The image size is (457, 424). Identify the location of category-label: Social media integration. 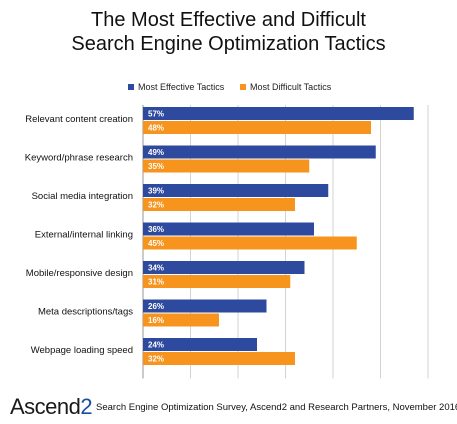
(82, 196).